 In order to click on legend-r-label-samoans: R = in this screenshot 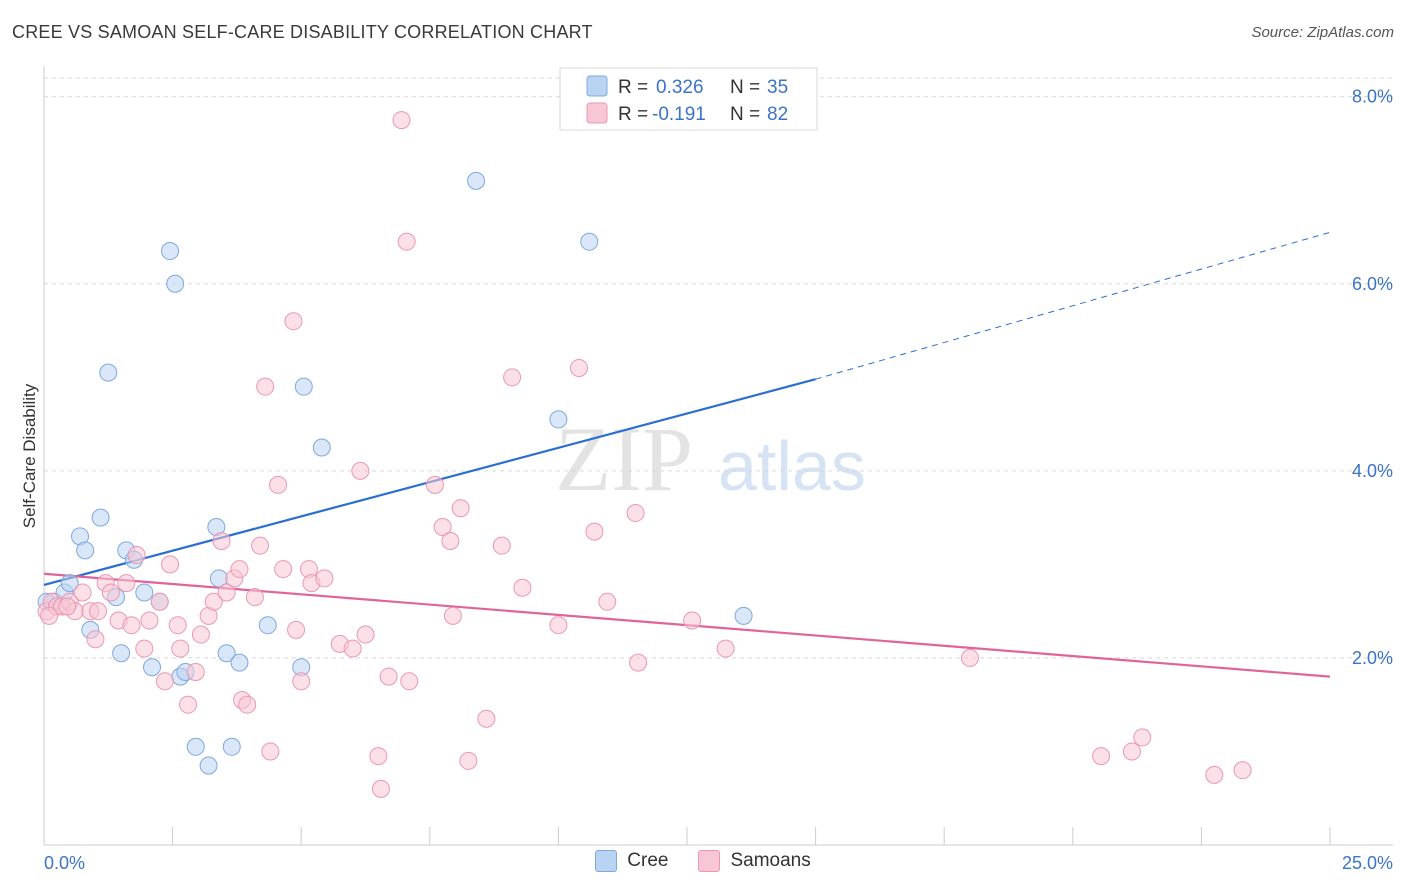, I will do `click(633, 114)`.